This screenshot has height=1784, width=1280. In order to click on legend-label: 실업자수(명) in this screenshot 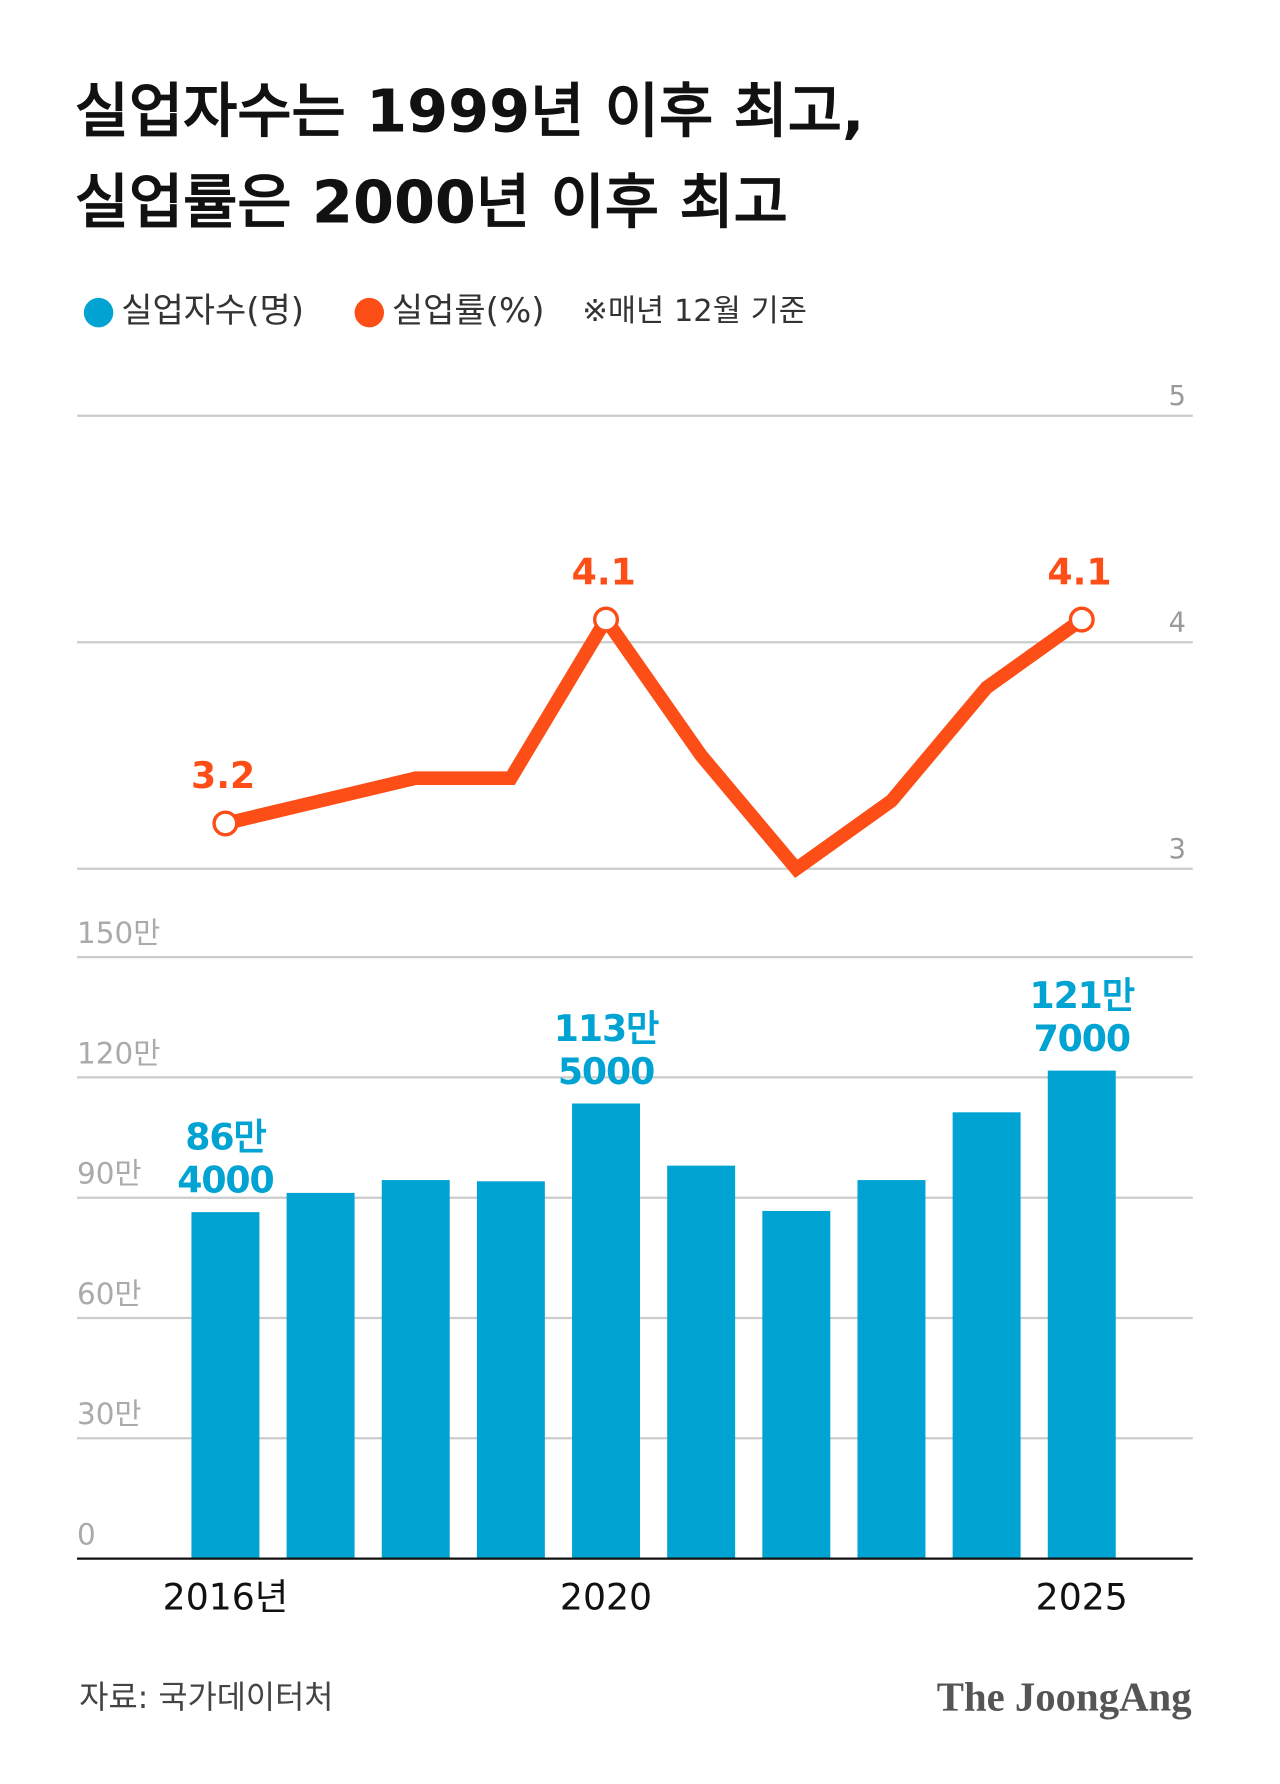, I will do `click(212, 311)`.